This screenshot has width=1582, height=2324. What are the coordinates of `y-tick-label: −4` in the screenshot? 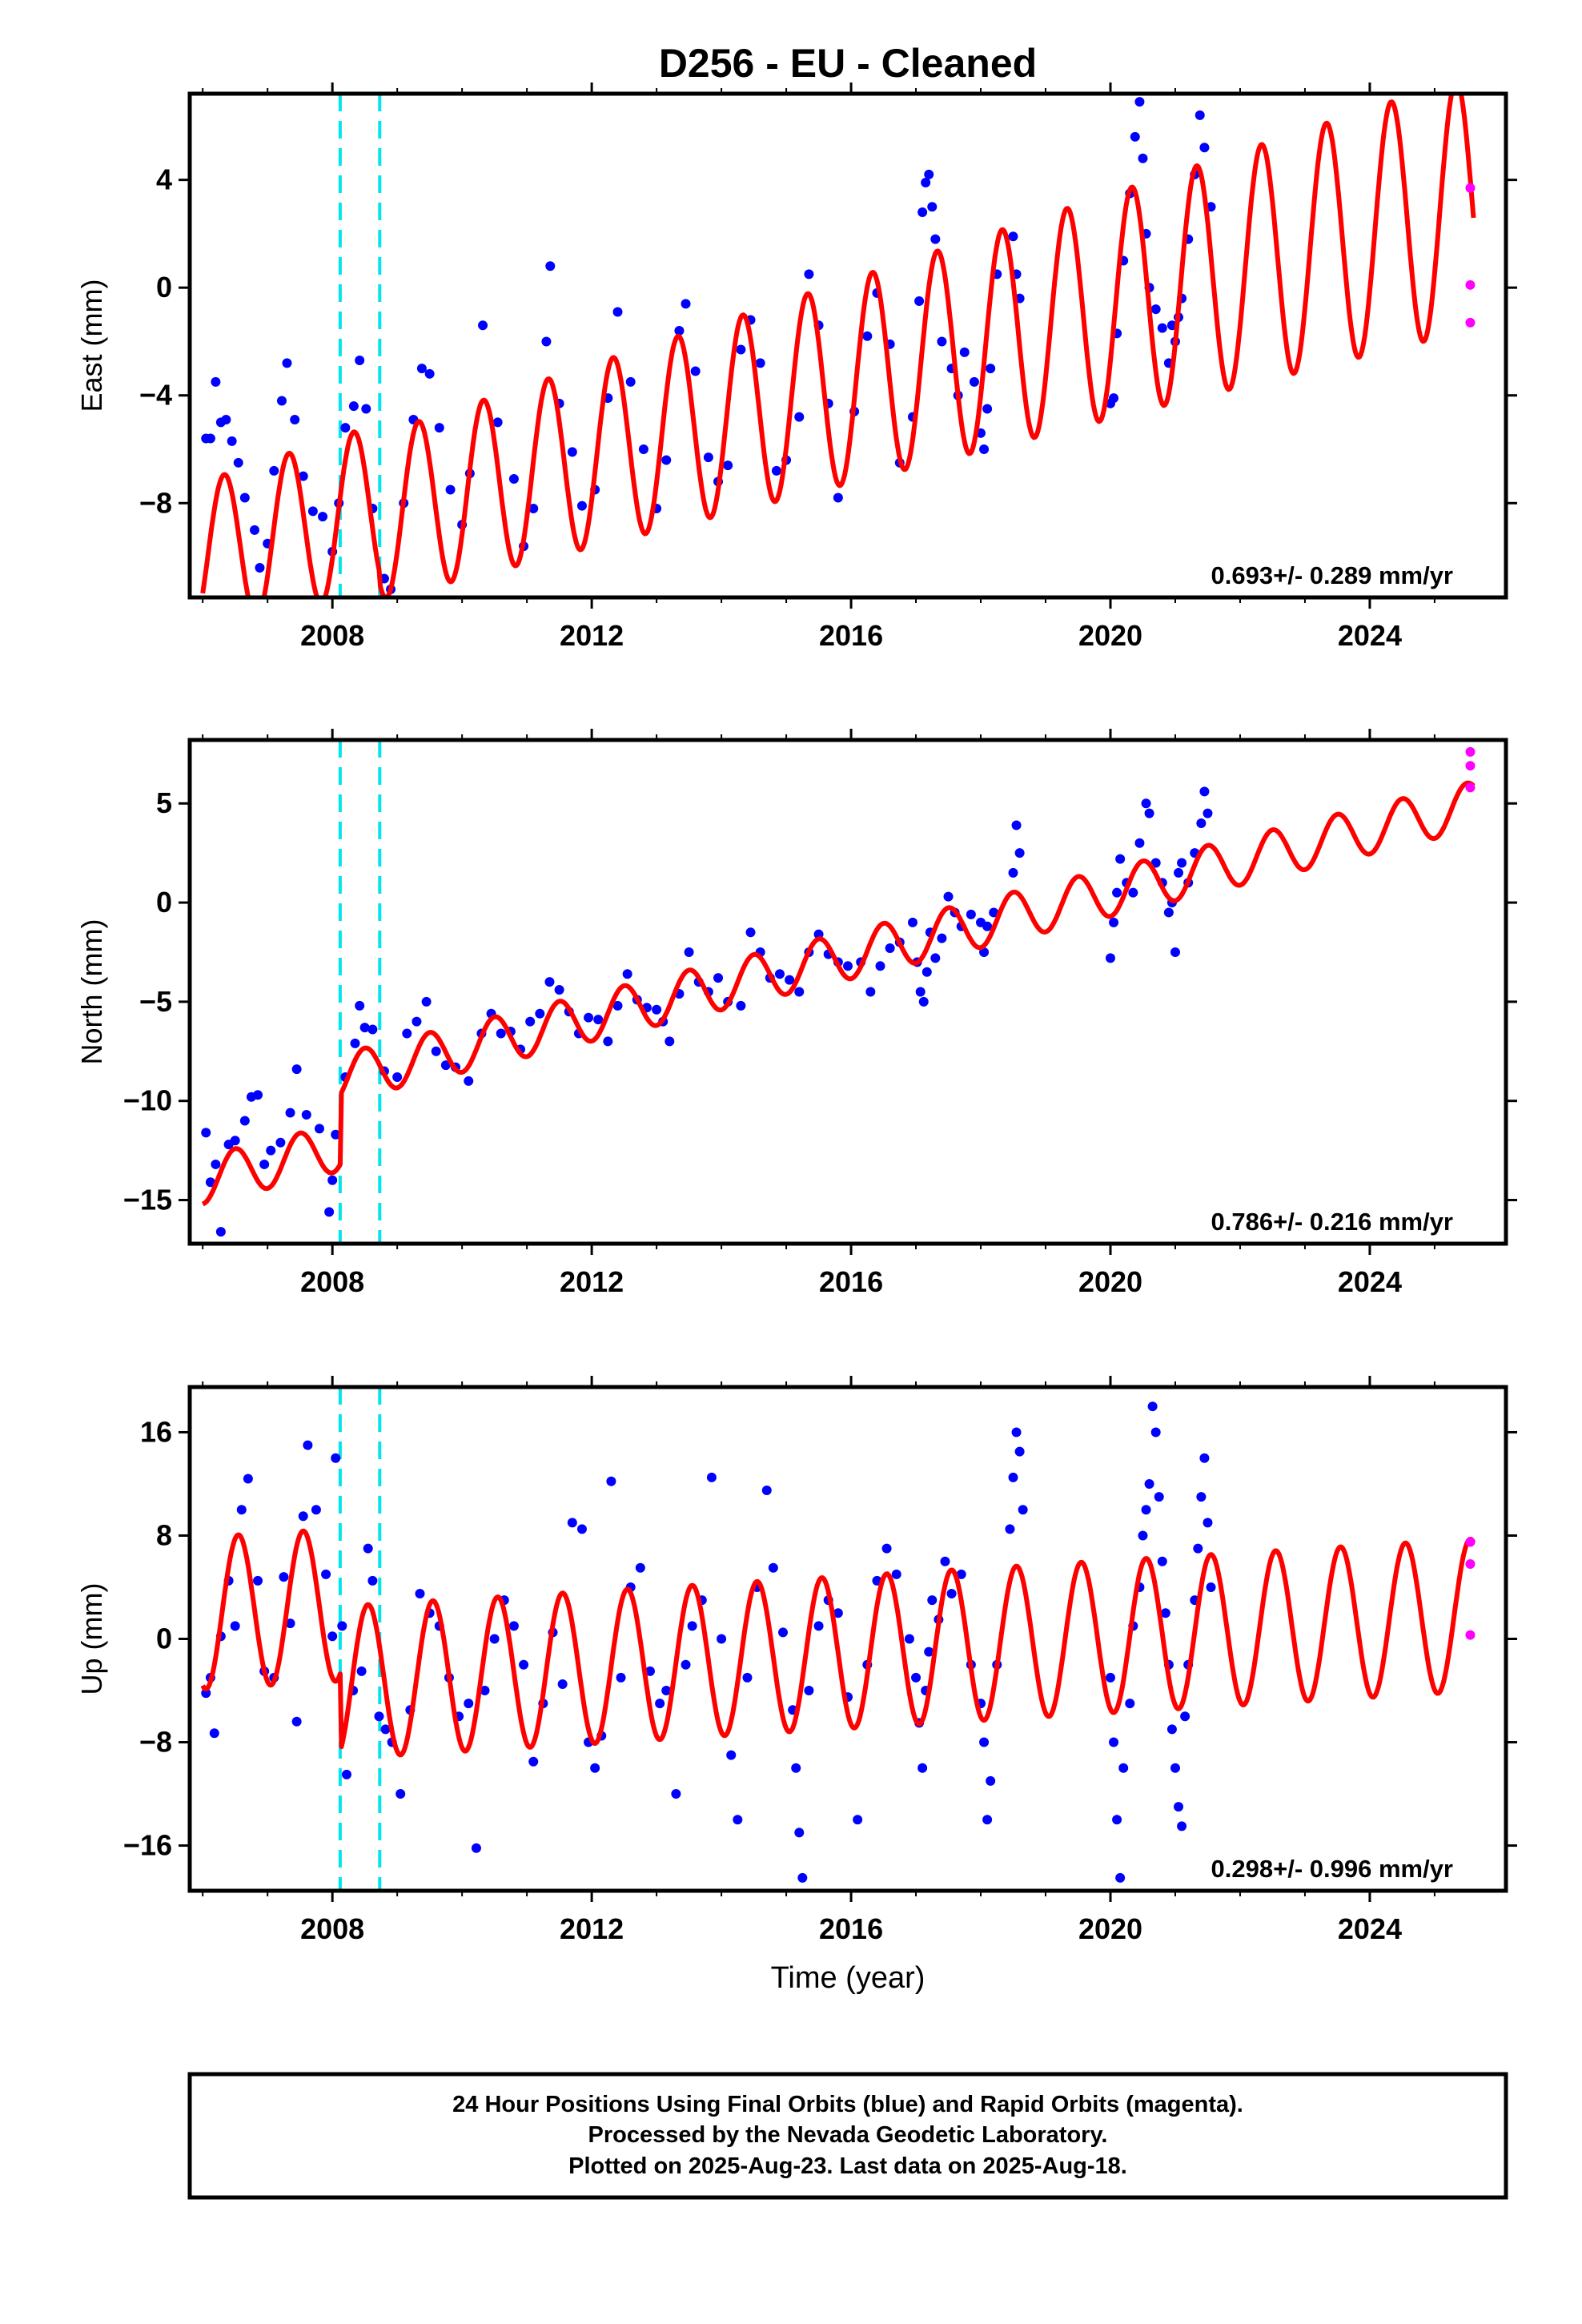 It's located at (155, 395).